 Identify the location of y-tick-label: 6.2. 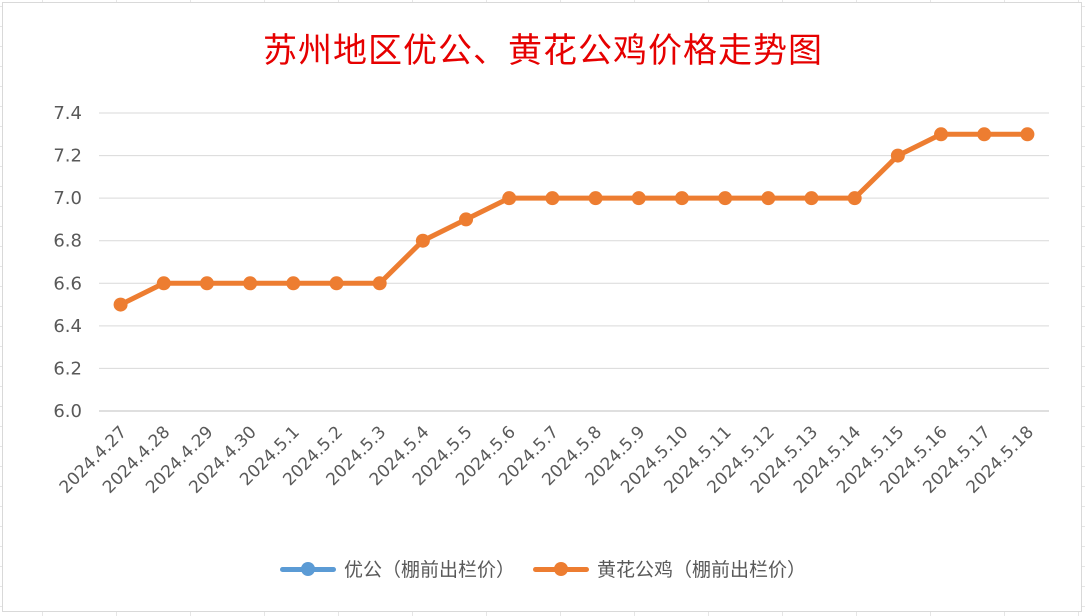
(67, 368).